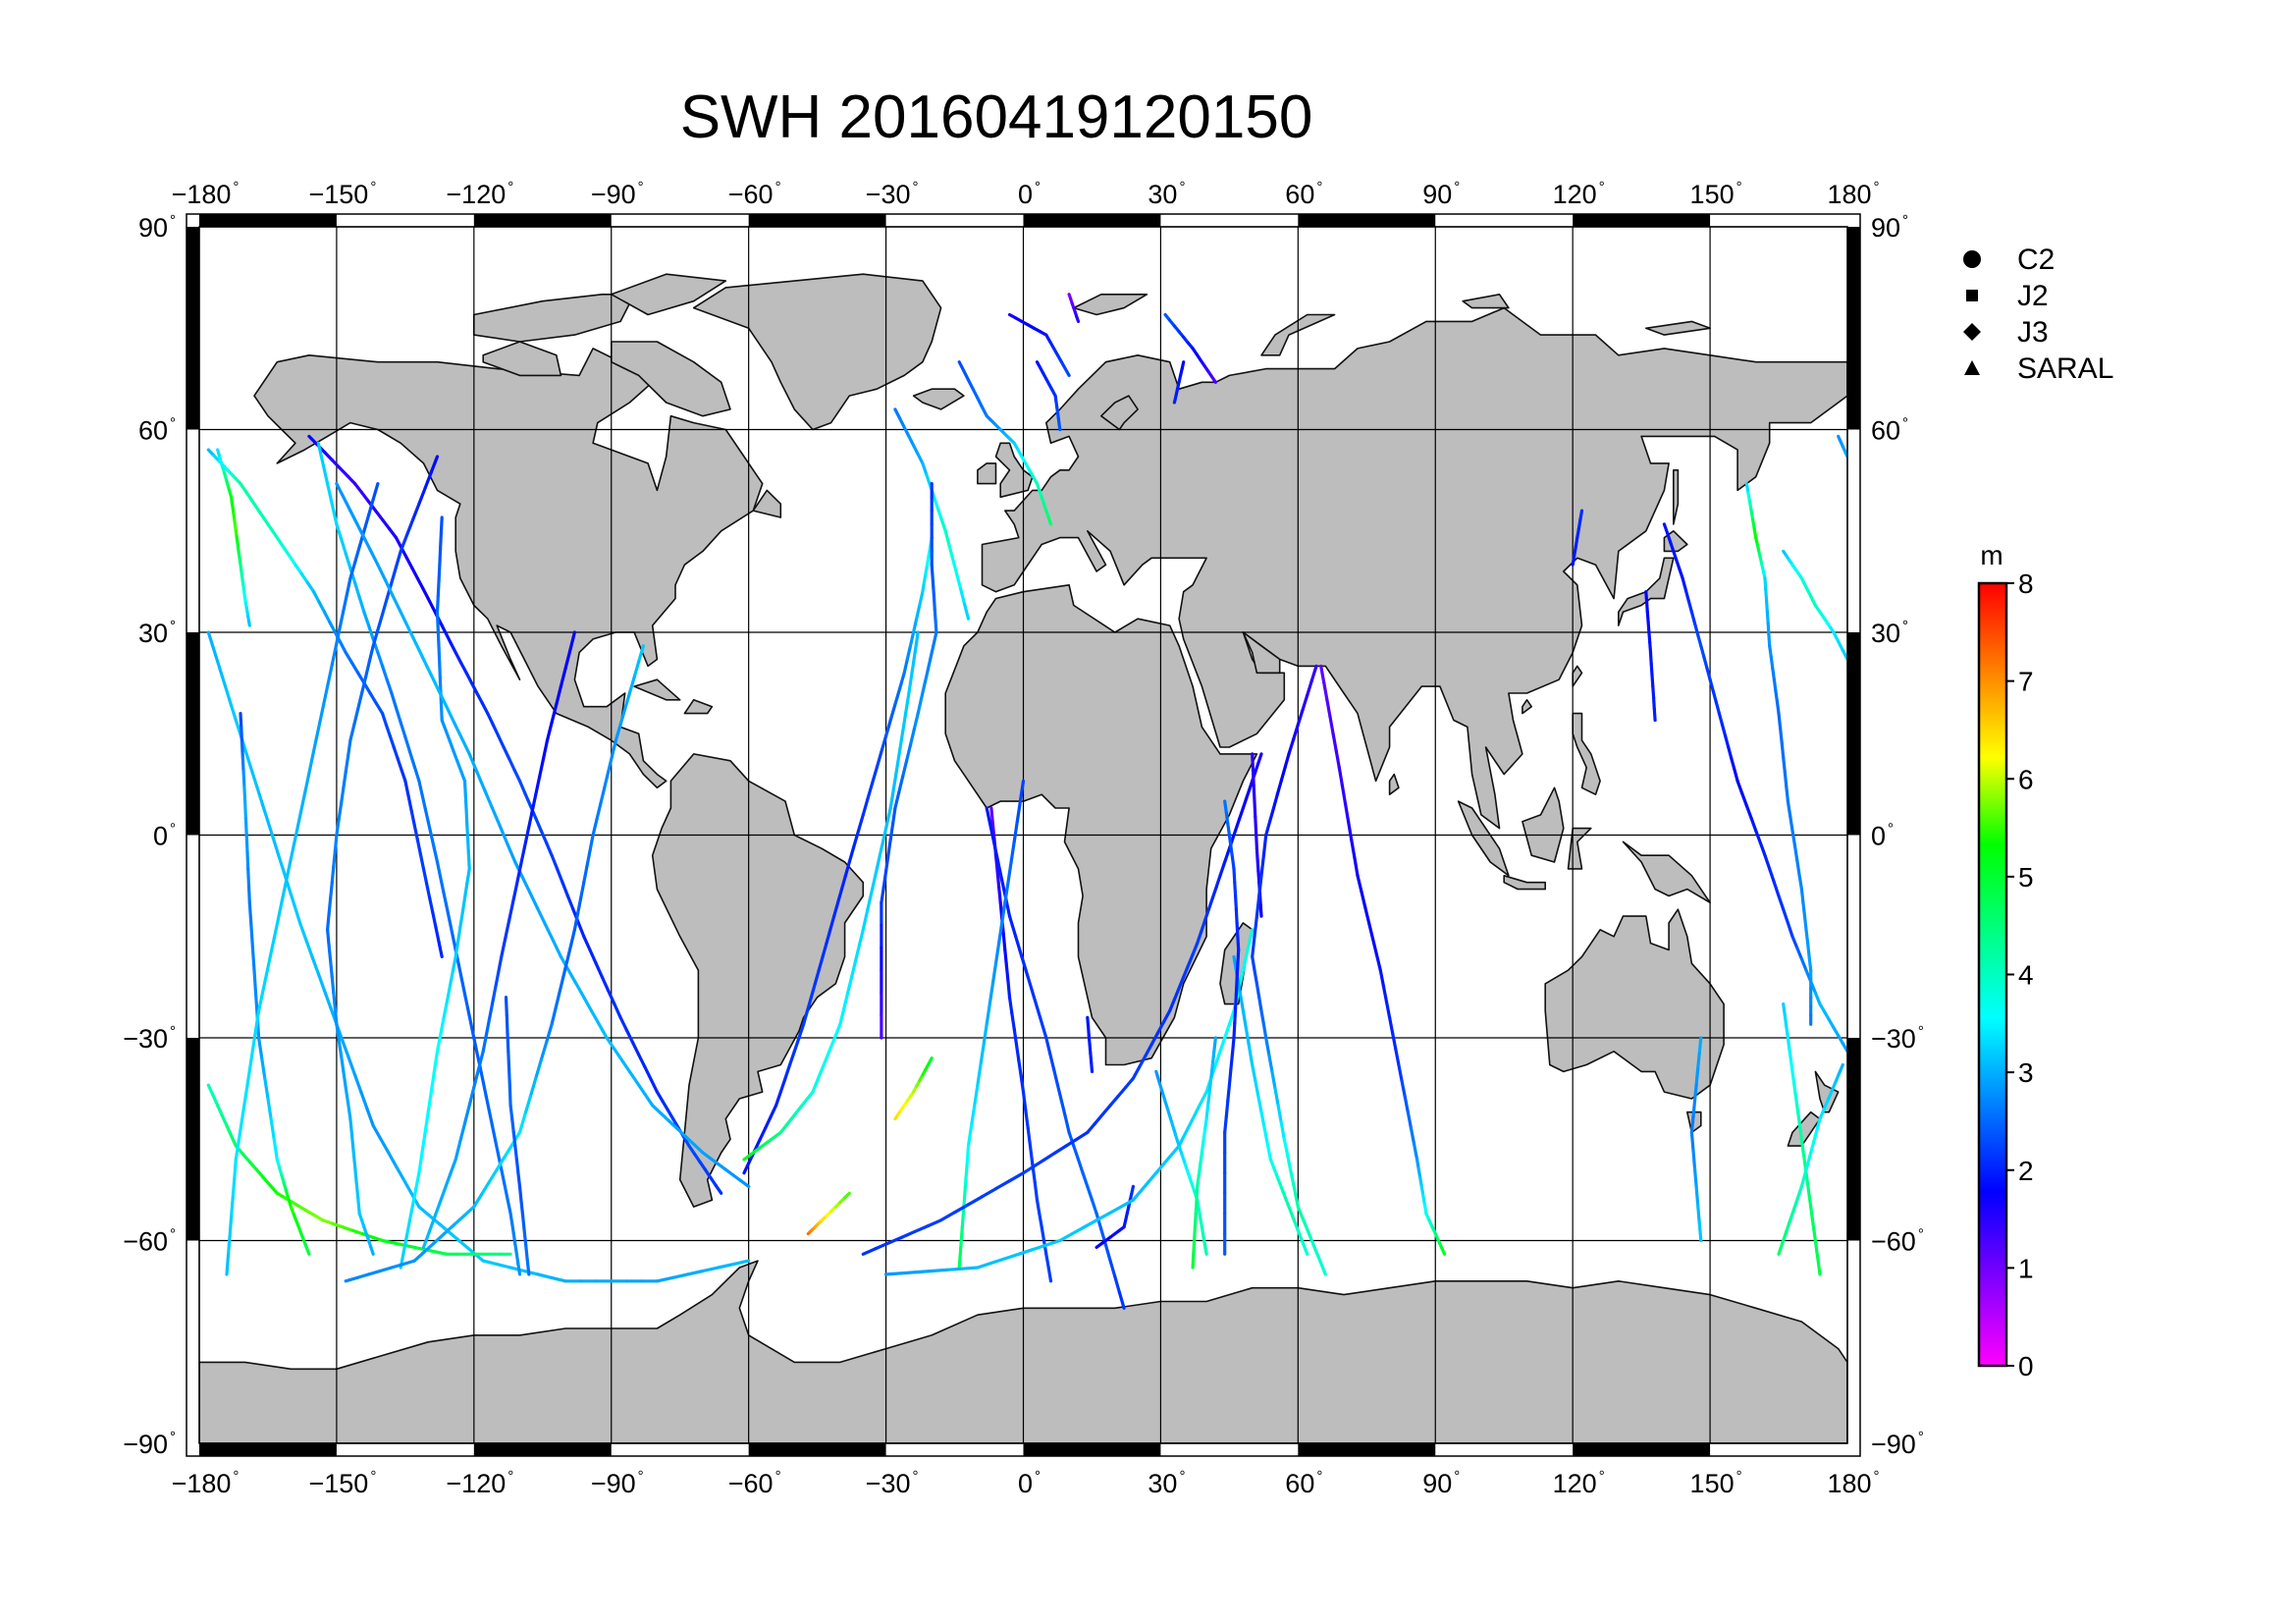 Image resolution: width=2296 pixels, height=1623 pixels. What do you see at coordinates (2026, 877) in the screenshot?
I see `colorbar-tick-label: 5` at bounding box center [2026, 877].